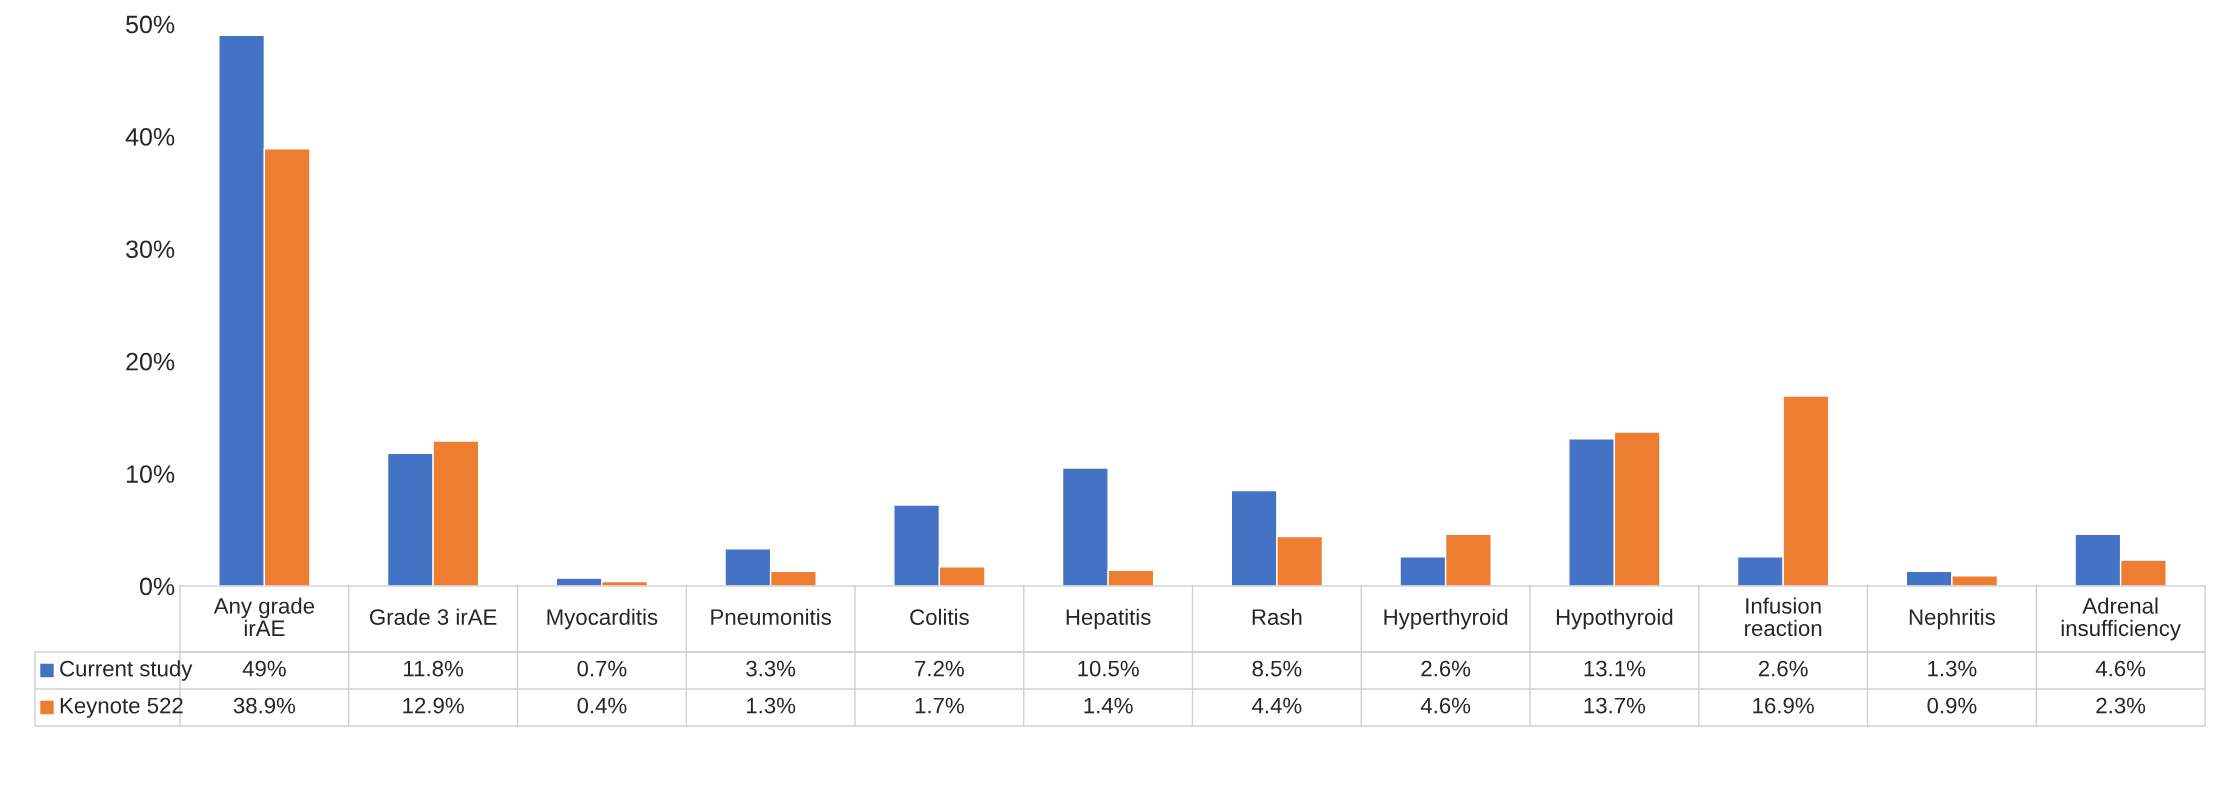 This screenshot has width=2216, height=812. I want to click on data-label: 0.4%, so click(602, 705).